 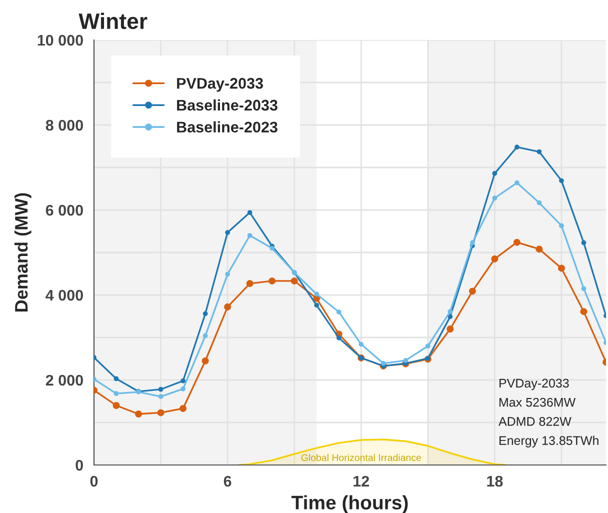 What do you see at coordinates (495, 481) in the screenshot?
I see `x-tick-label: 18` at bounding box center [495, 481].